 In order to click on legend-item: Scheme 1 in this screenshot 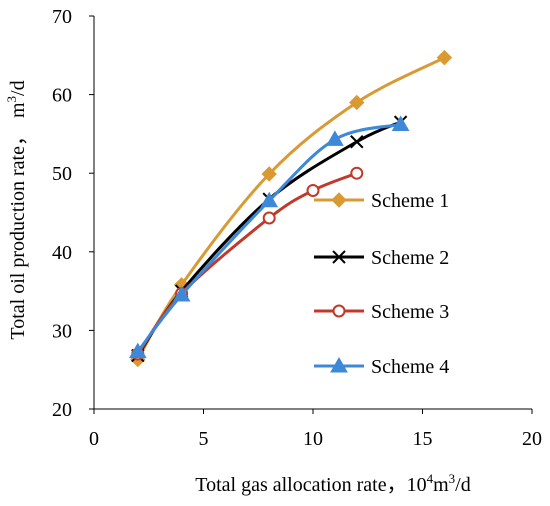, I will do `click(381, 201)`.